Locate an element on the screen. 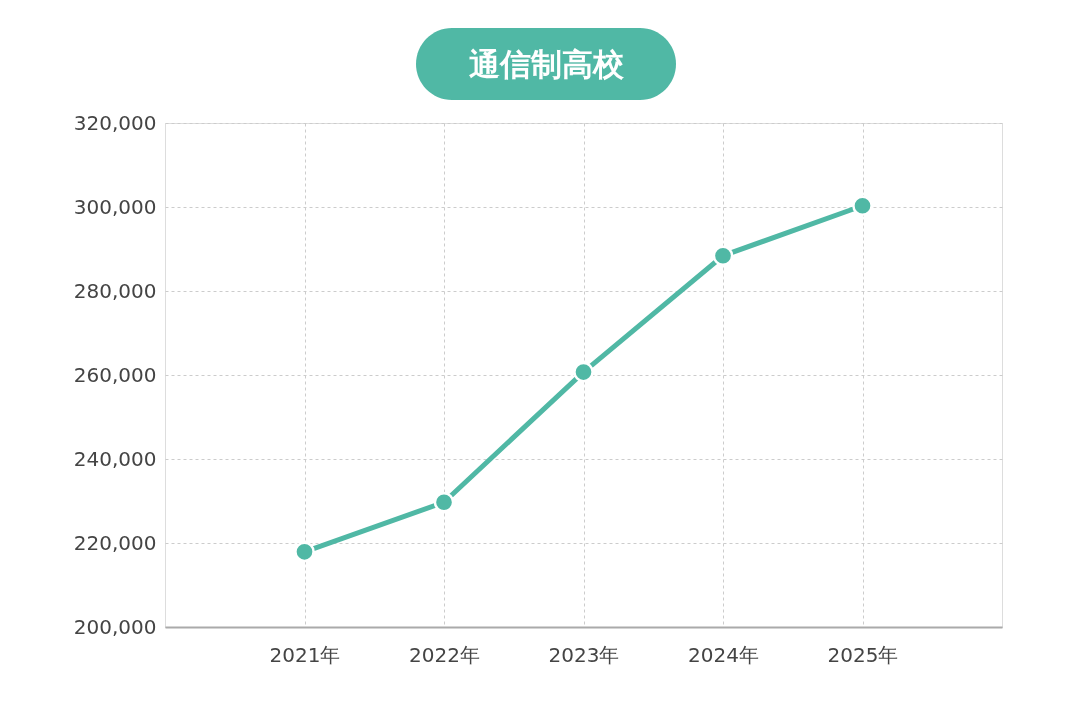  x-tick-label: 2021年 is located at coordinates (305, 654).